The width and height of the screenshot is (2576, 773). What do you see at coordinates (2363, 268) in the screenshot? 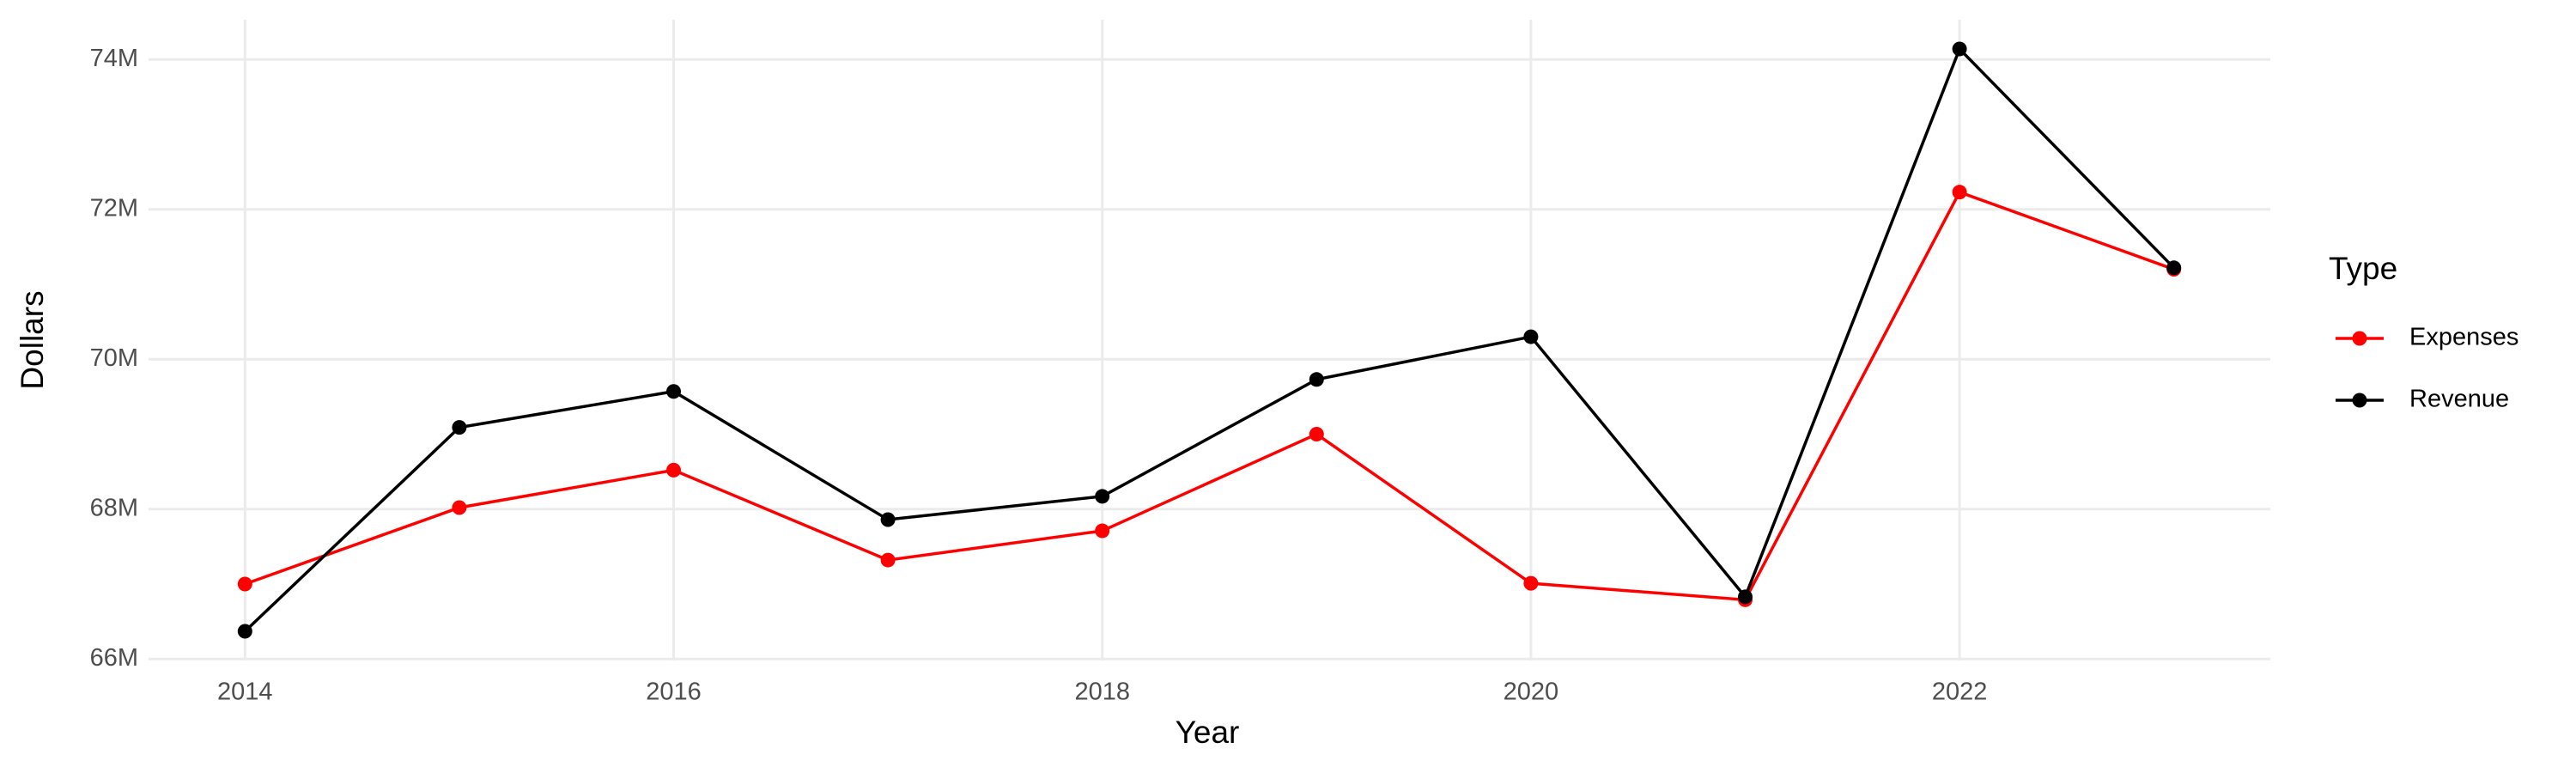
I see `legend-title: Type` at bounding box center [2363, 268].